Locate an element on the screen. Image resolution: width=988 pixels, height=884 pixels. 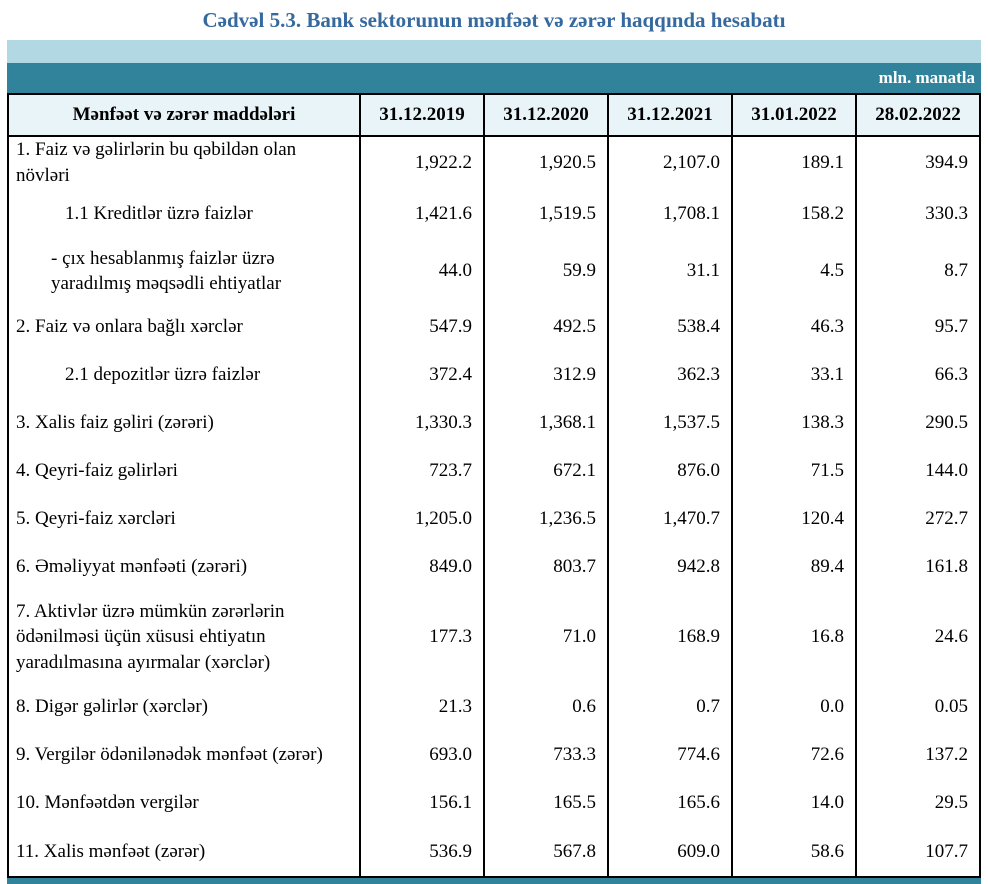
row-value: 1,470.7 is located at coordinates (670, 519).